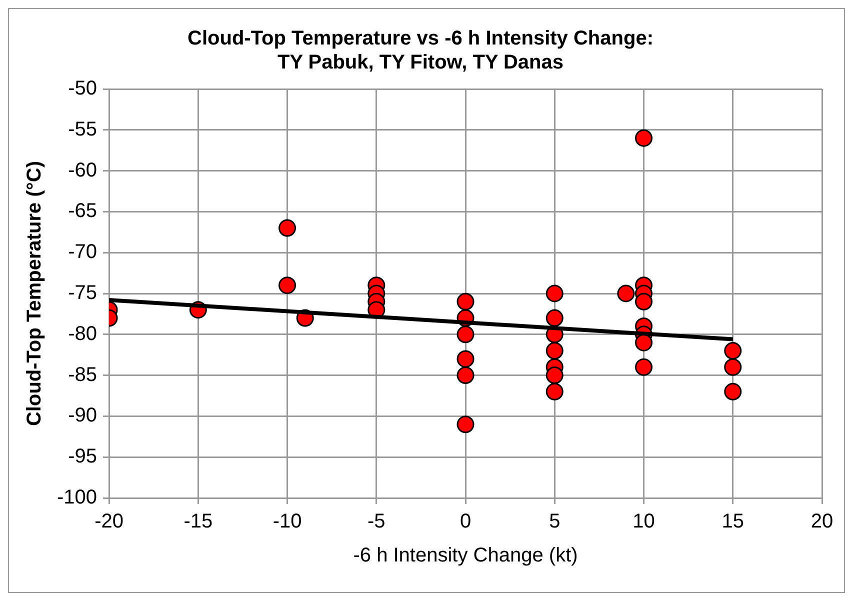 The width and height of the screenshot is (855, 603). I want to click on y-tick-label: -65, so click(83, 211).